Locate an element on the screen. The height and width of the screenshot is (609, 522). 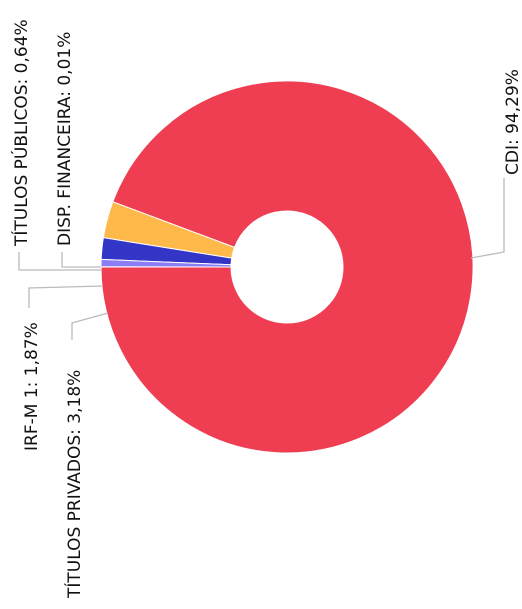
slice-label-titulos-privados: TÍTULOS PRIVADOS: 3,18% is located at coordinates (74, 484).